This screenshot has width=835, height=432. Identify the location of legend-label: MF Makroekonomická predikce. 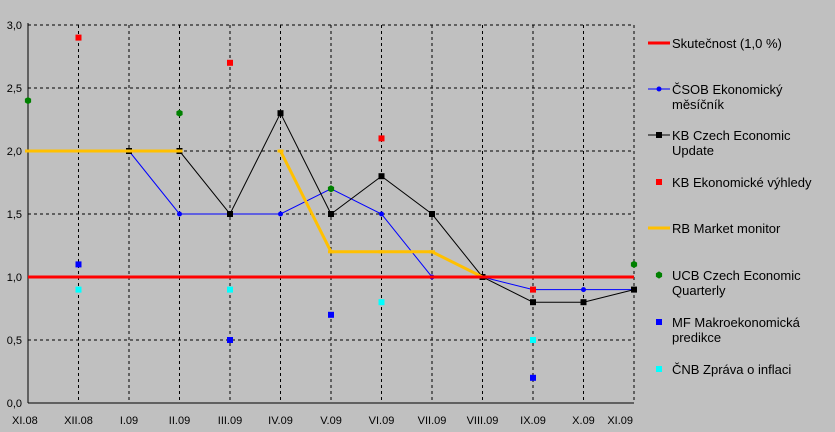
(736, 330).